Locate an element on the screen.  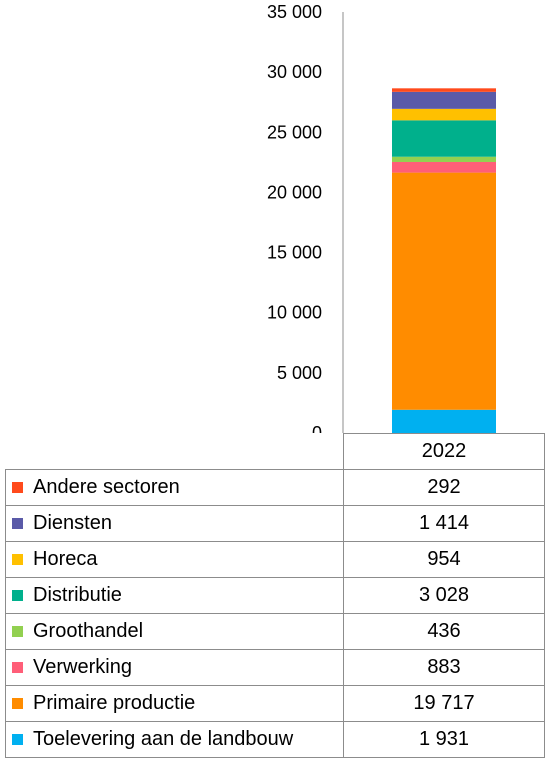
series-value: 19 717 is located at coordinates (444, 702).